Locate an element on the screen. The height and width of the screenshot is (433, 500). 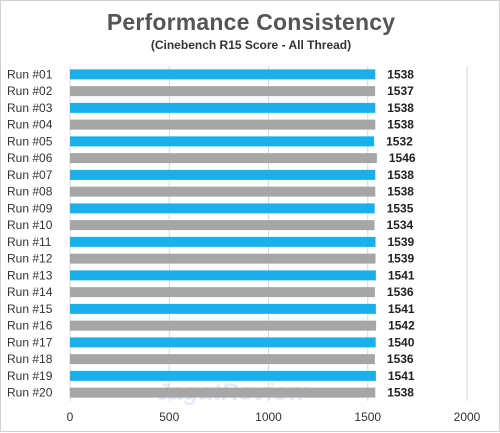
category-label: Run #13 is located at coordinates (30, 275).